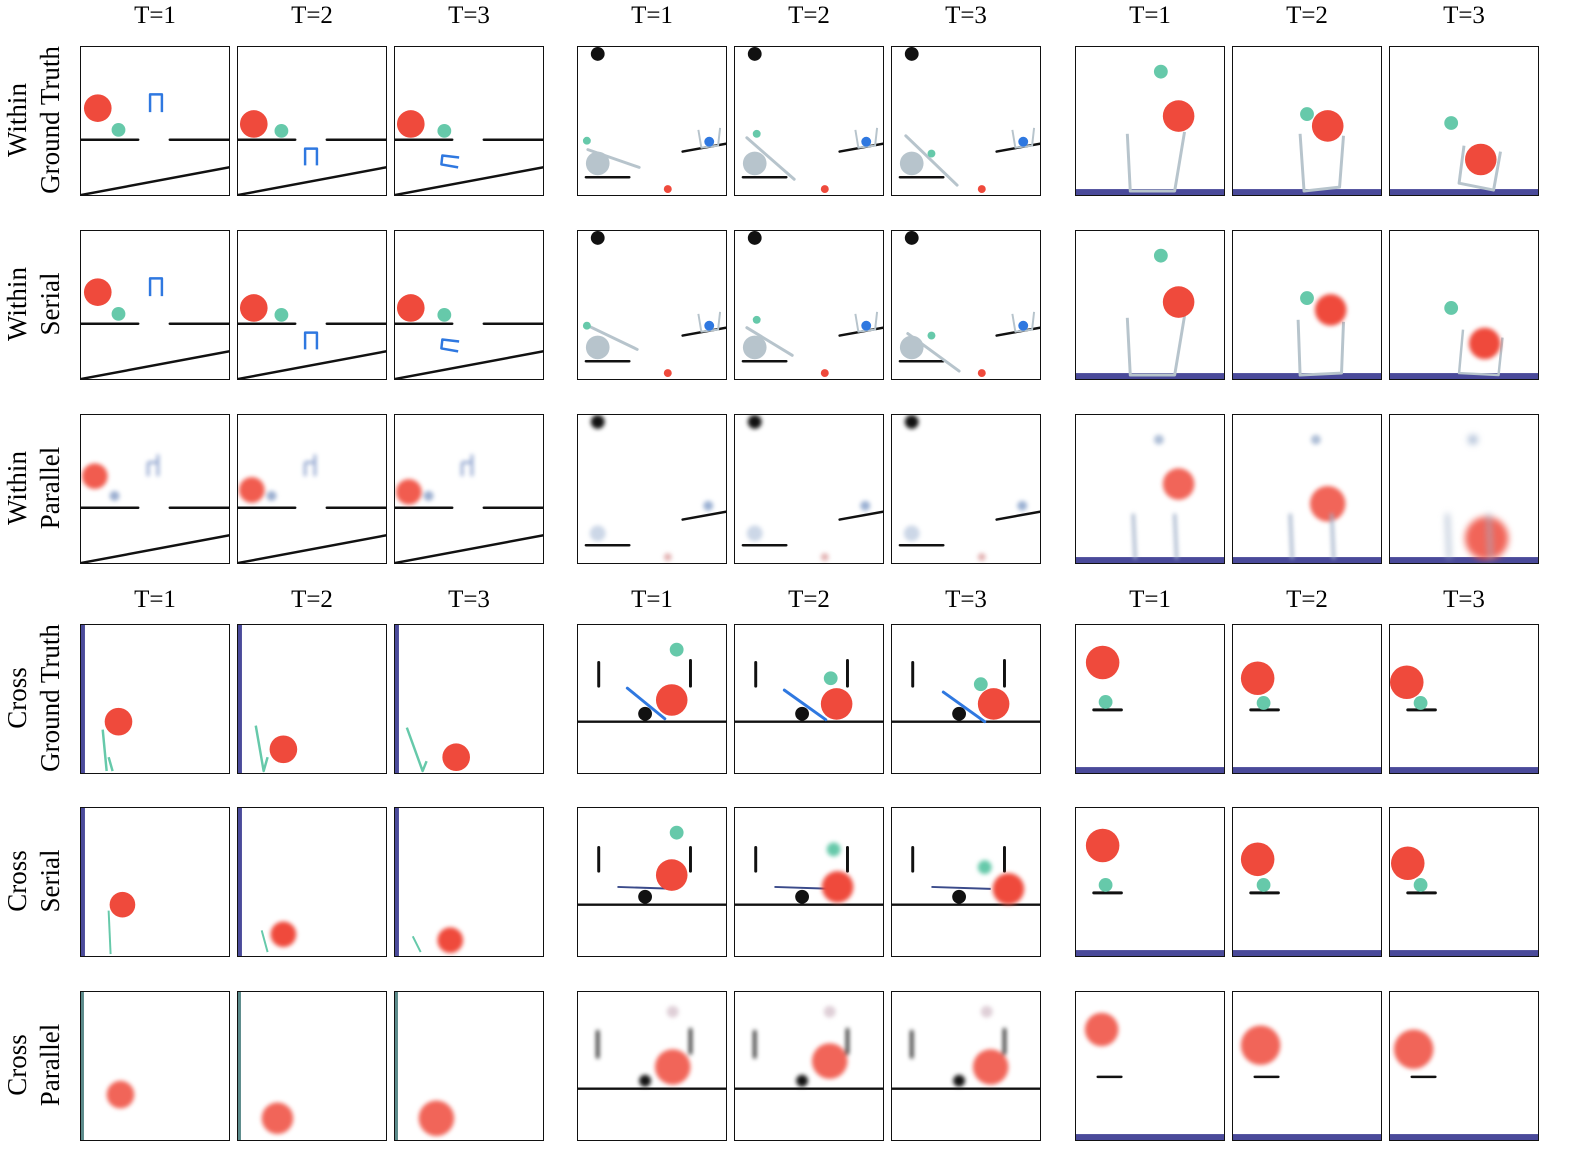 The width and height of the screenshot is (1595, 1172). Describe the element at coordinates (41, 1065) in the screenshot. I see `row-label-cross-parallel: Cross Parallel` at that location.